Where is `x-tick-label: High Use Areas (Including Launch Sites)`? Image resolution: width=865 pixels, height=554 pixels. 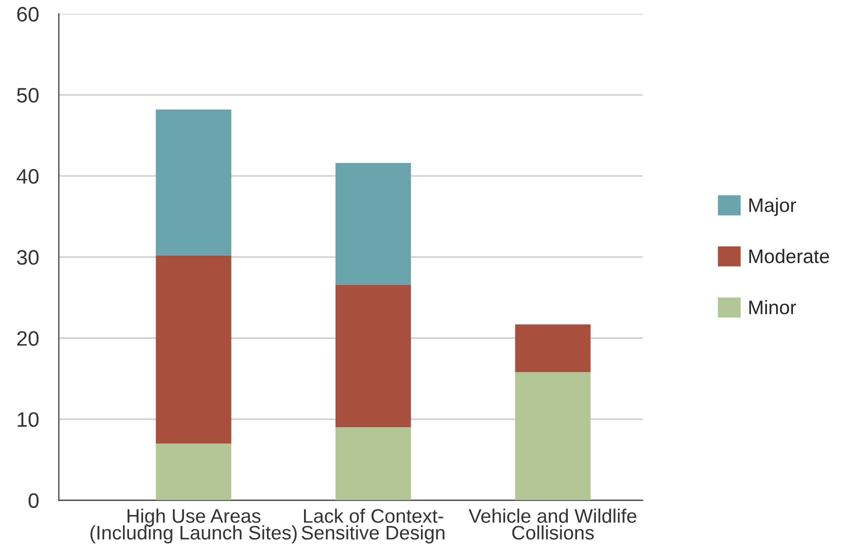 x-tick-label: High Use Areas (Including Launch Sites) is located at coordinates (193, 526).